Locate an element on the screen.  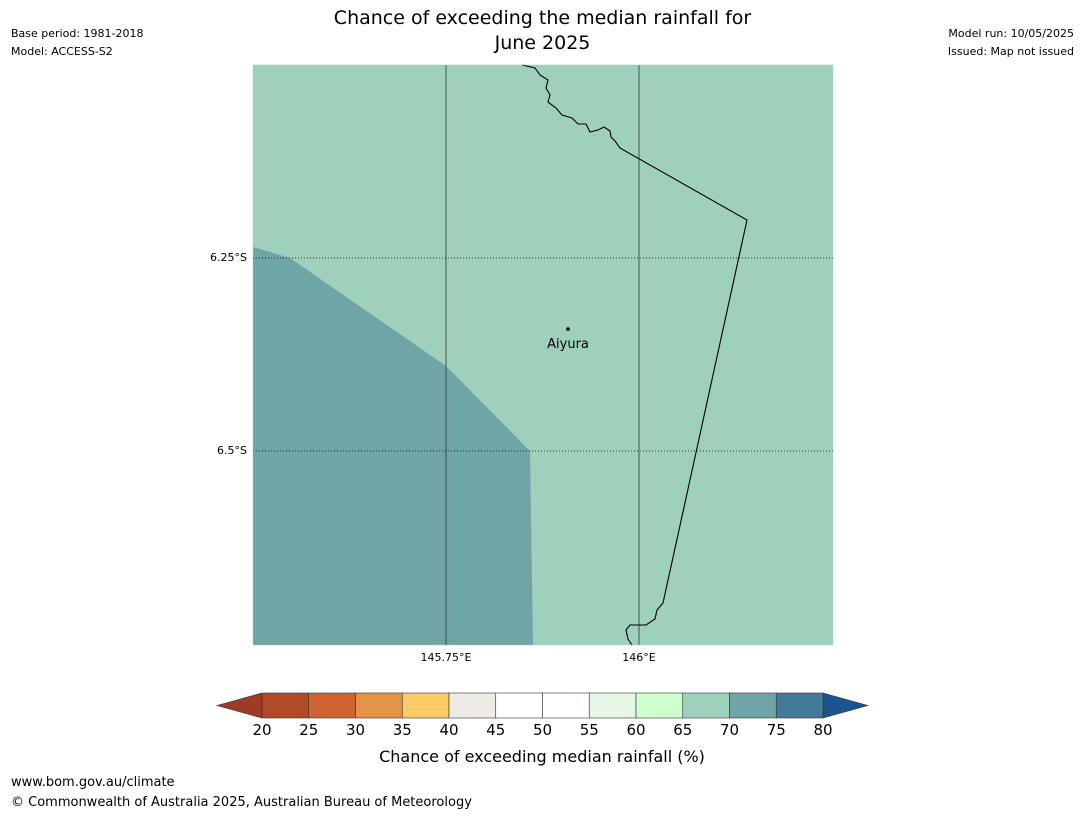
colorbar-tick-label: 75 is located at coordinates (776, 730).